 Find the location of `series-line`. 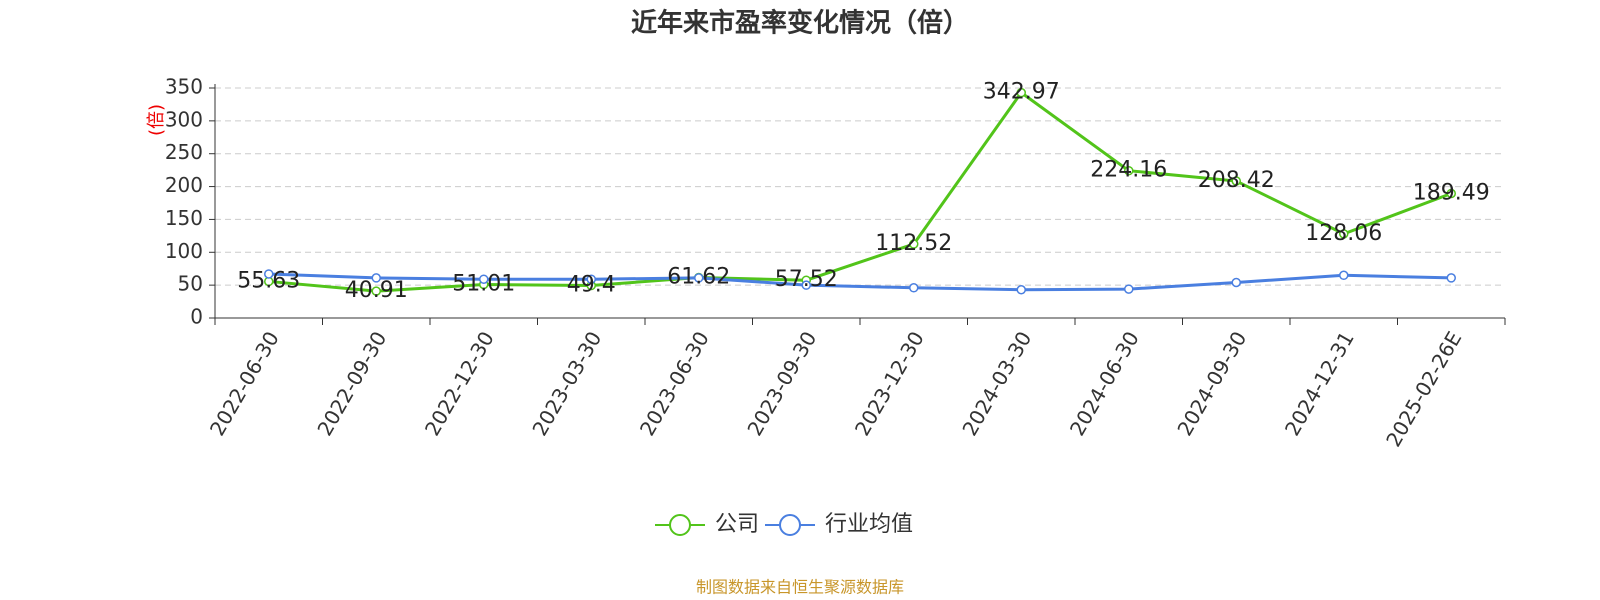

series-line is located at coordinates (860, 282).